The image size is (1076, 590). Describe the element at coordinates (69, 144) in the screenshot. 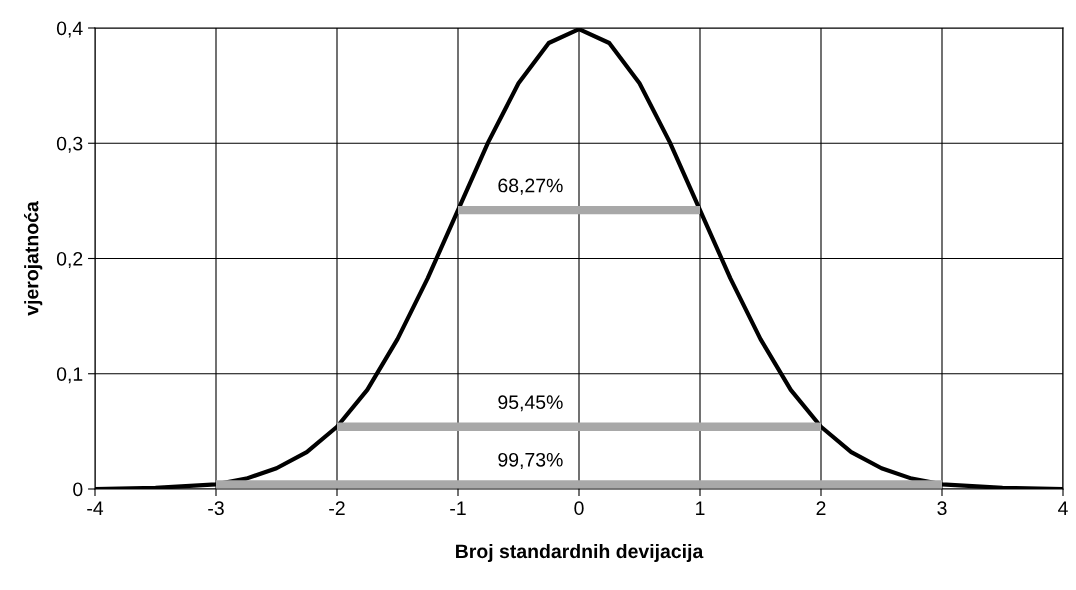

I see `y-tick-label: 0,3` at that location.